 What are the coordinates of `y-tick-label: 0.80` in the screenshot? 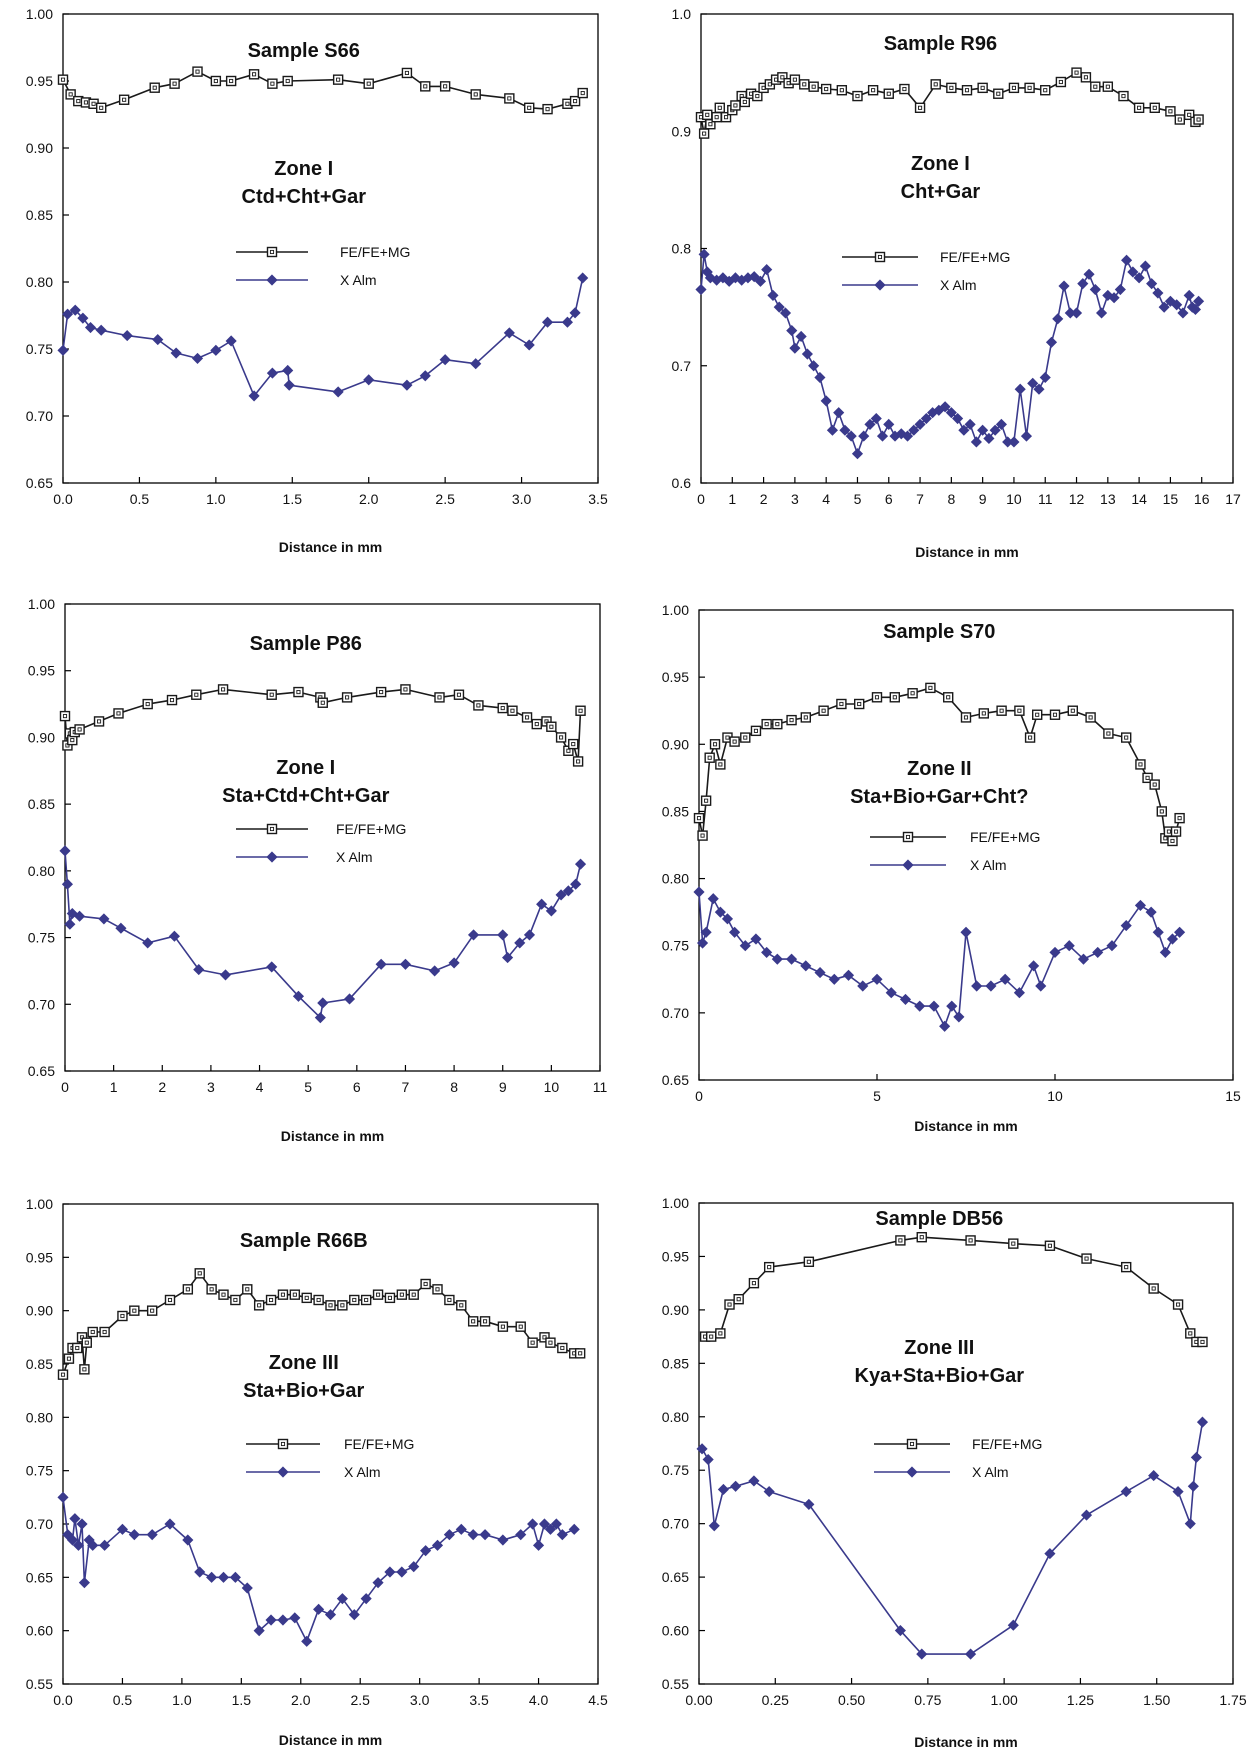 It's located at (675, 1417).